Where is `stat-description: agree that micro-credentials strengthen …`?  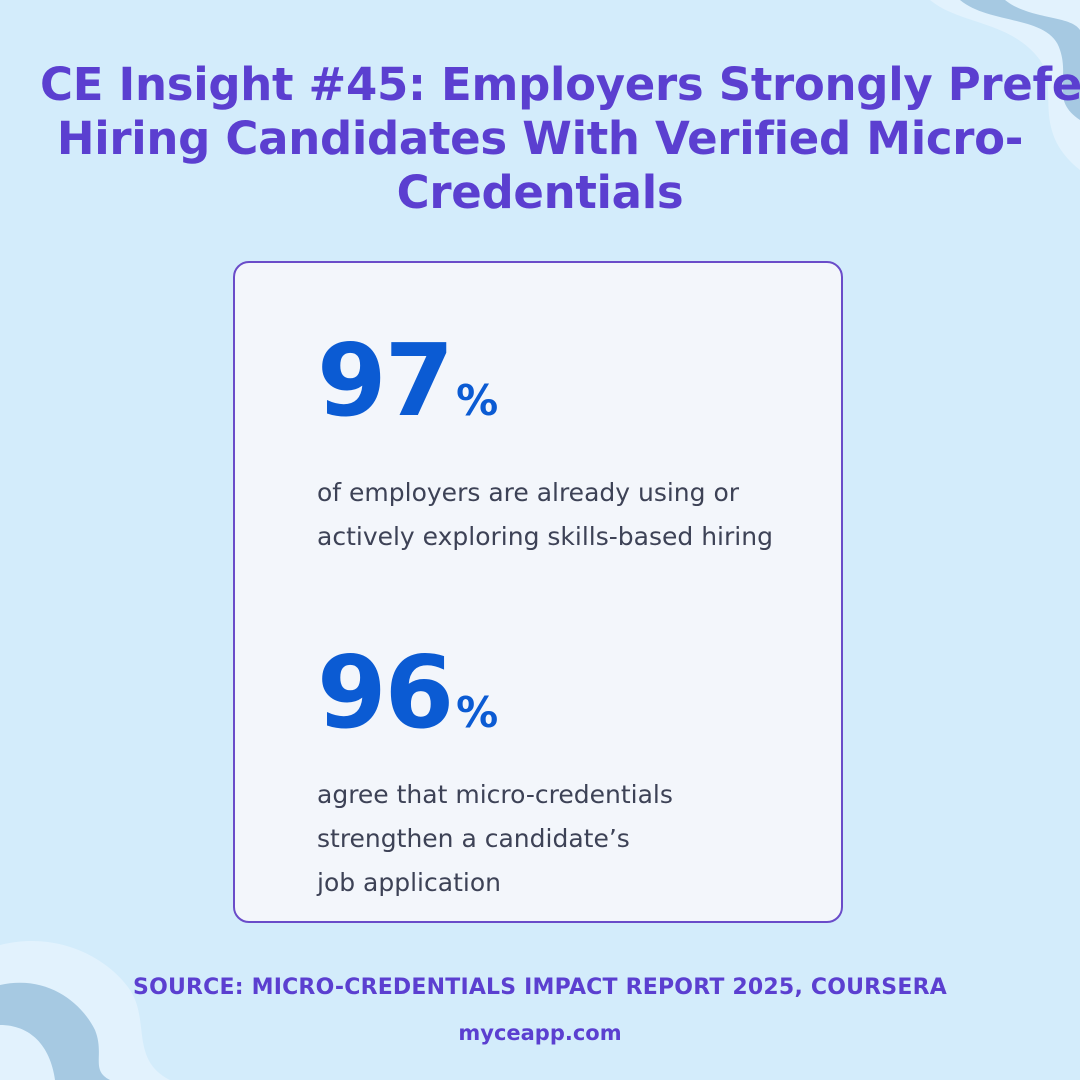 stat-description: agree that micro-credentials strengthen … is located at coordinates (495, 839).